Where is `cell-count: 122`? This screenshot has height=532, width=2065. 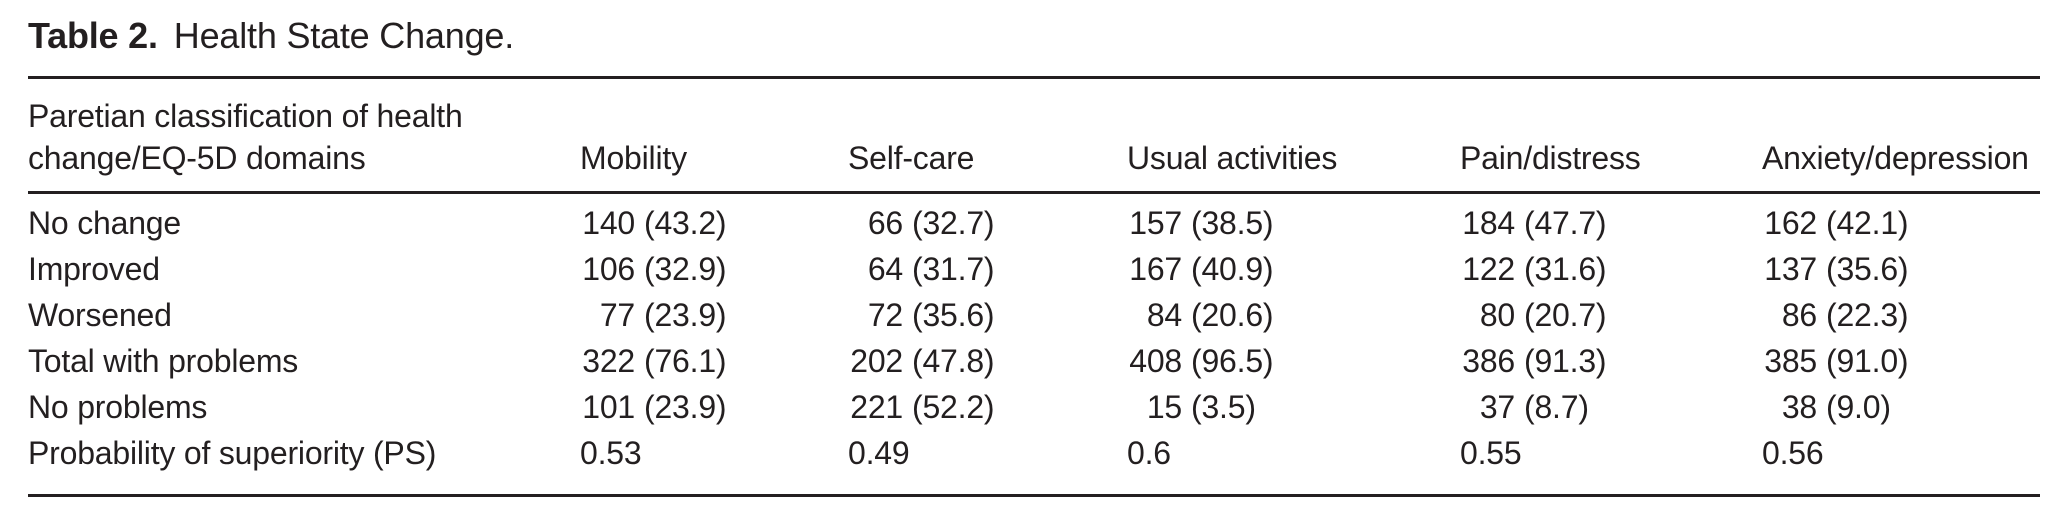 cell-count: 122 is located at coordinates (1489, 269).